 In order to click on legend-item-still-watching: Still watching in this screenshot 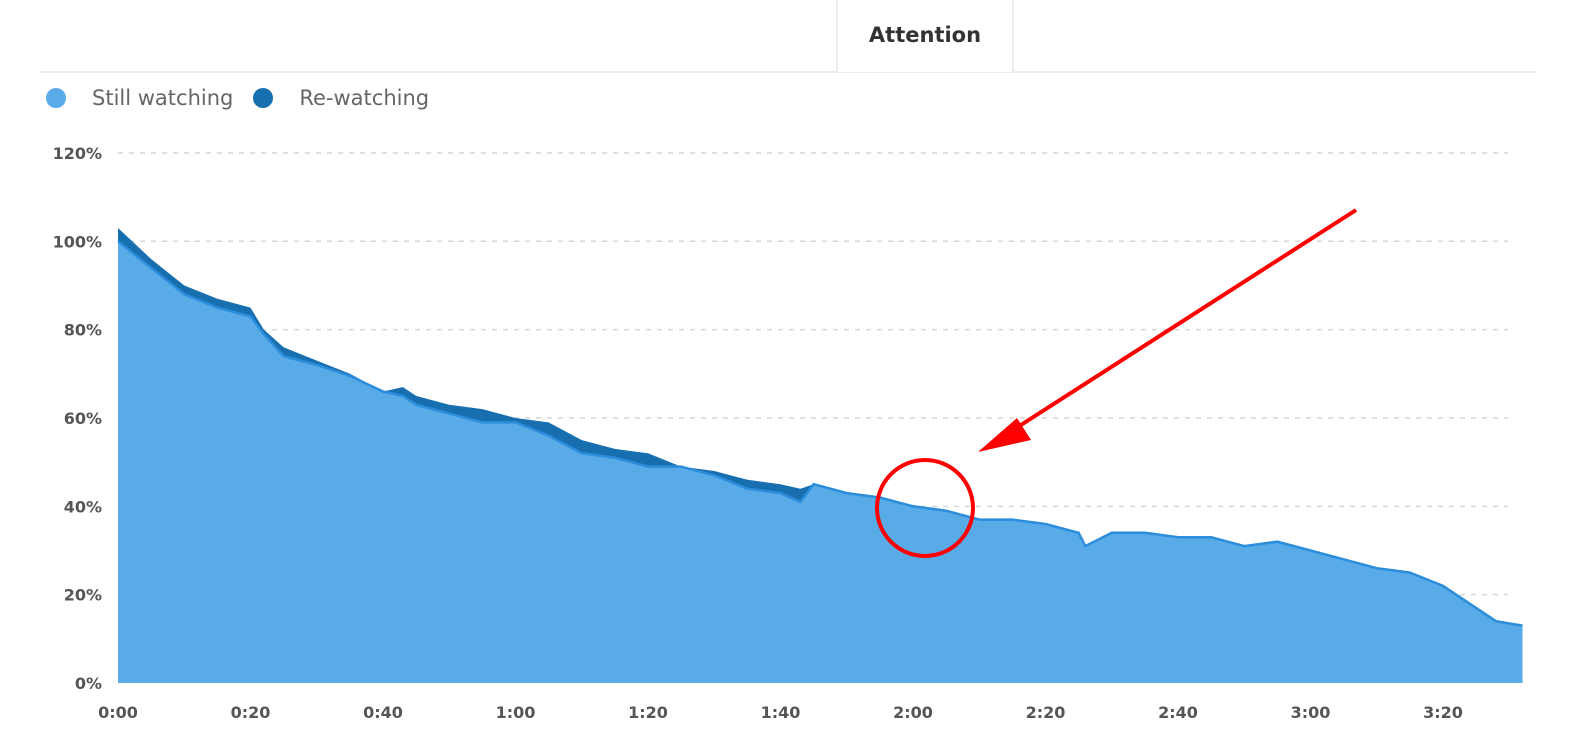, I will do `click(139, 98)`.